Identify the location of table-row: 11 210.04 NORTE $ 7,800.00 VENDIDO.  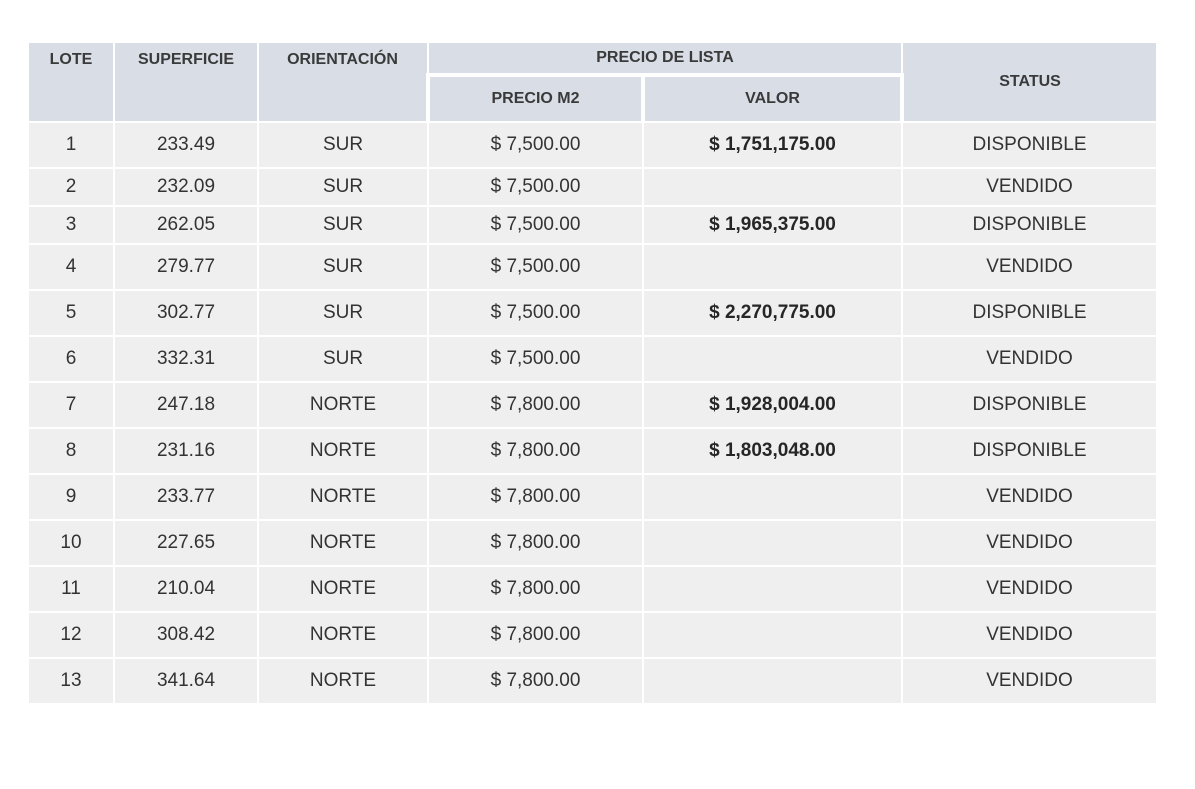
(592, 589).